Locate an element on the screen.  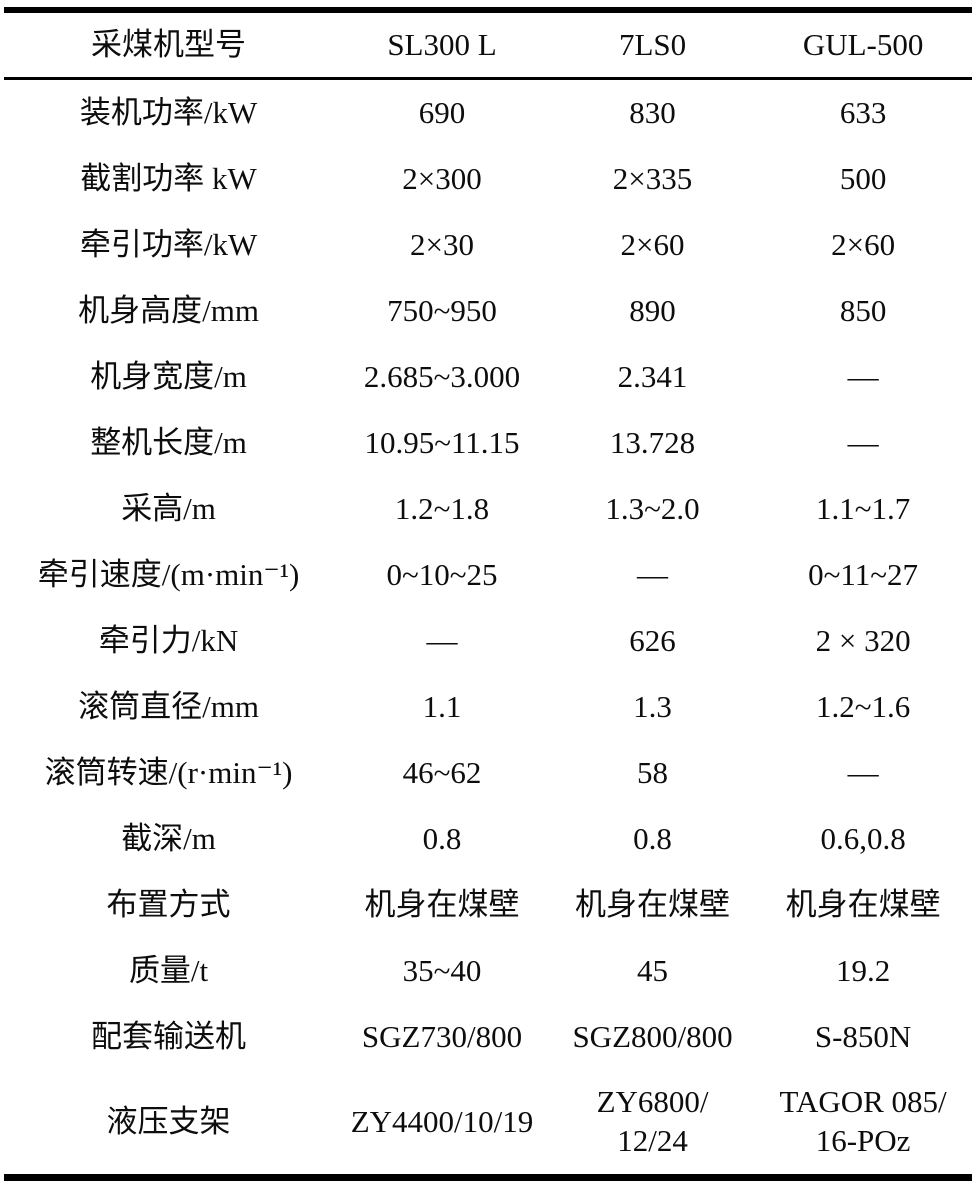
table-row: 牵引功率/kW 2×30 2×60 2×60 is located at coordinates (488, 245).